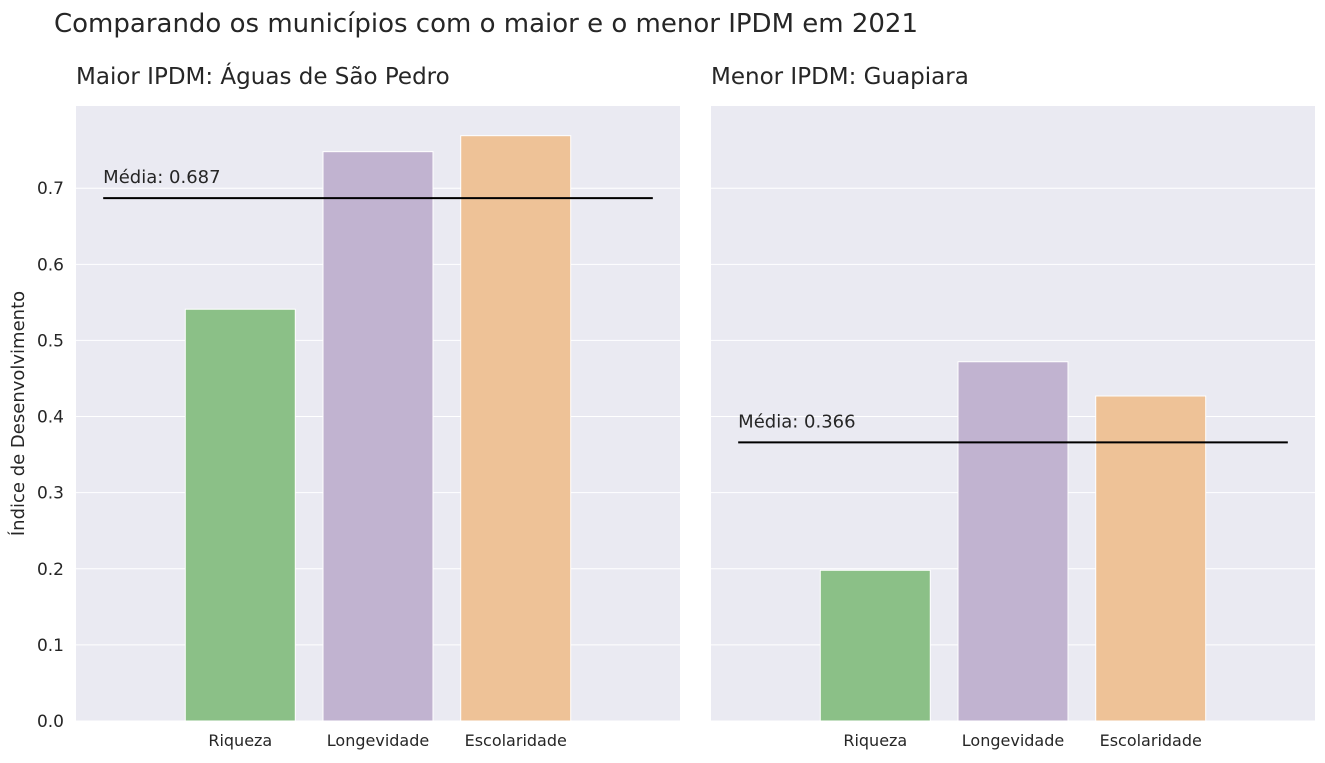  Describe the element at coordinates (18, 413) in the screenshot. I see `y-axis-label: Índice de Desenvolvimento` at that location.